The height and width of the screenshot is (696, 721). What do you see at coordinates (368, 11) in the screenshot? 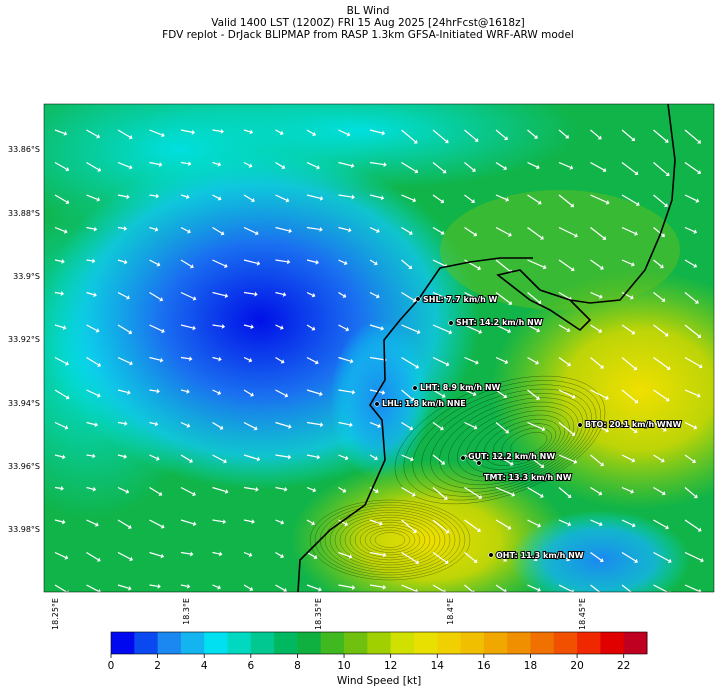
I see `title: BL Wind` at bounding box center [368, 11].